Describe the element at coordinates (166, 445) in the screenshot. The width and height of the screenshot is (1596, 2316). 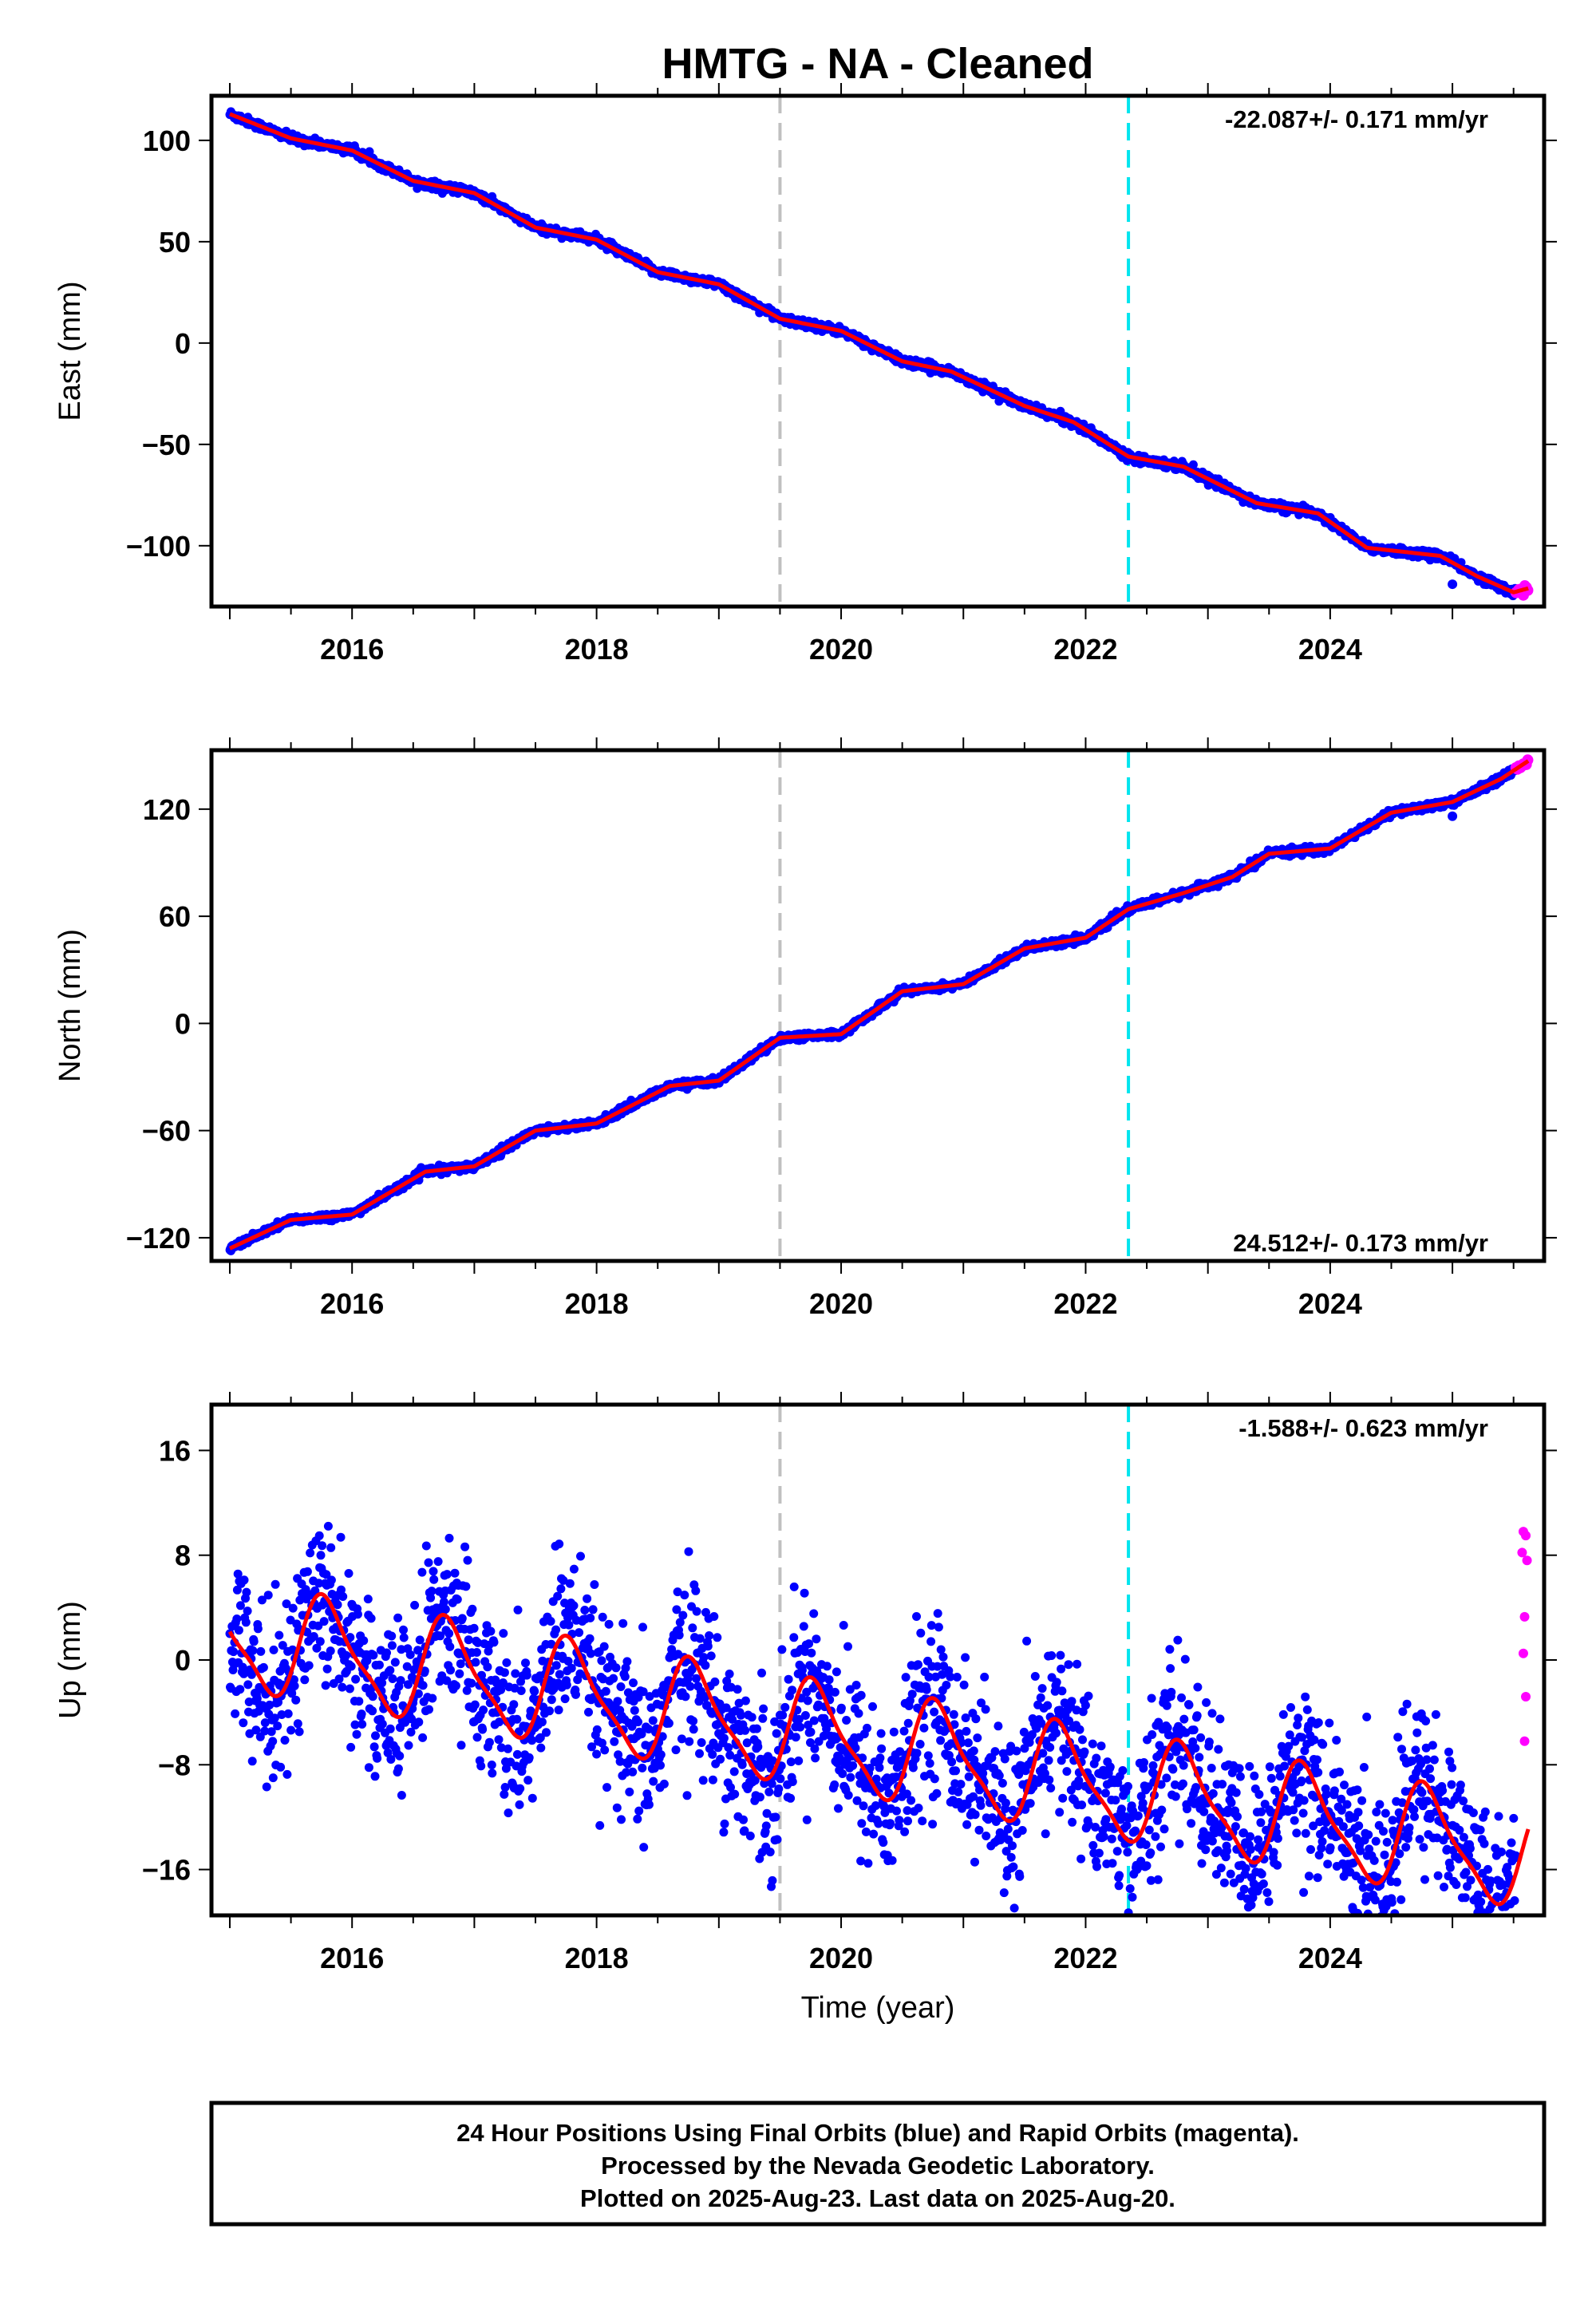
I see `y-tick-label: −50` at that location.